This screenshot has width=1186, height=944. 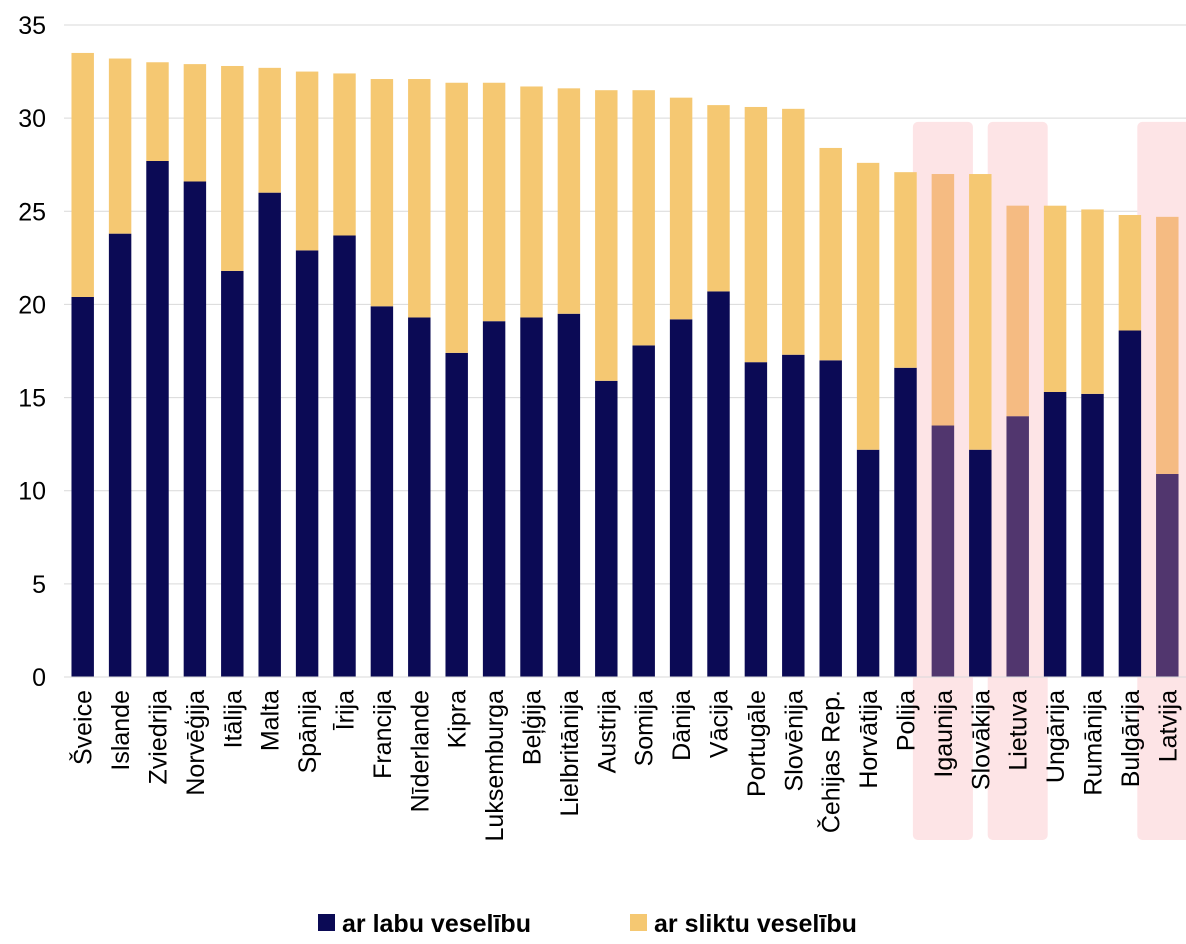 I want to click on x-tick-label: Čehijas Rep., so click(x=831, y=761).